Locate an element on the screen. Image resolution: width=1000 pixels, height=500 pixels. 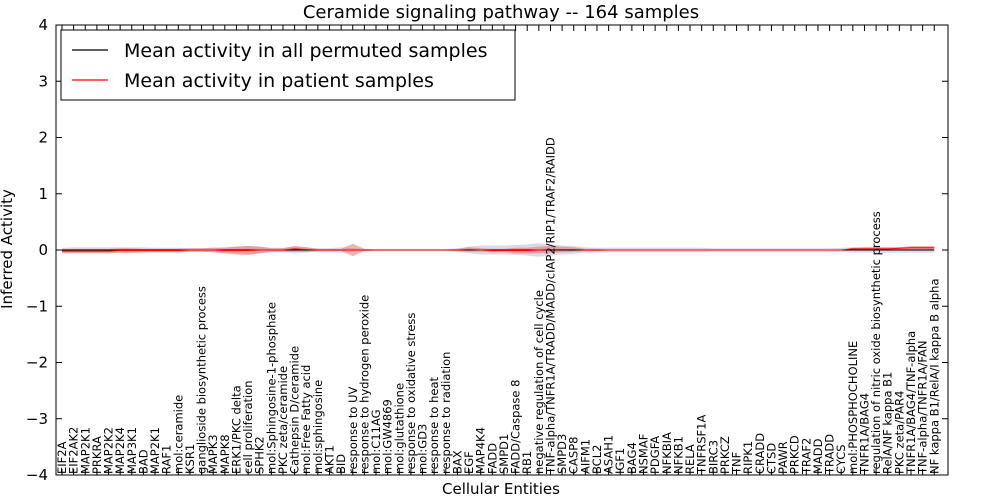
x-tick-label: PRKCD is located at coordinates (795, 454).